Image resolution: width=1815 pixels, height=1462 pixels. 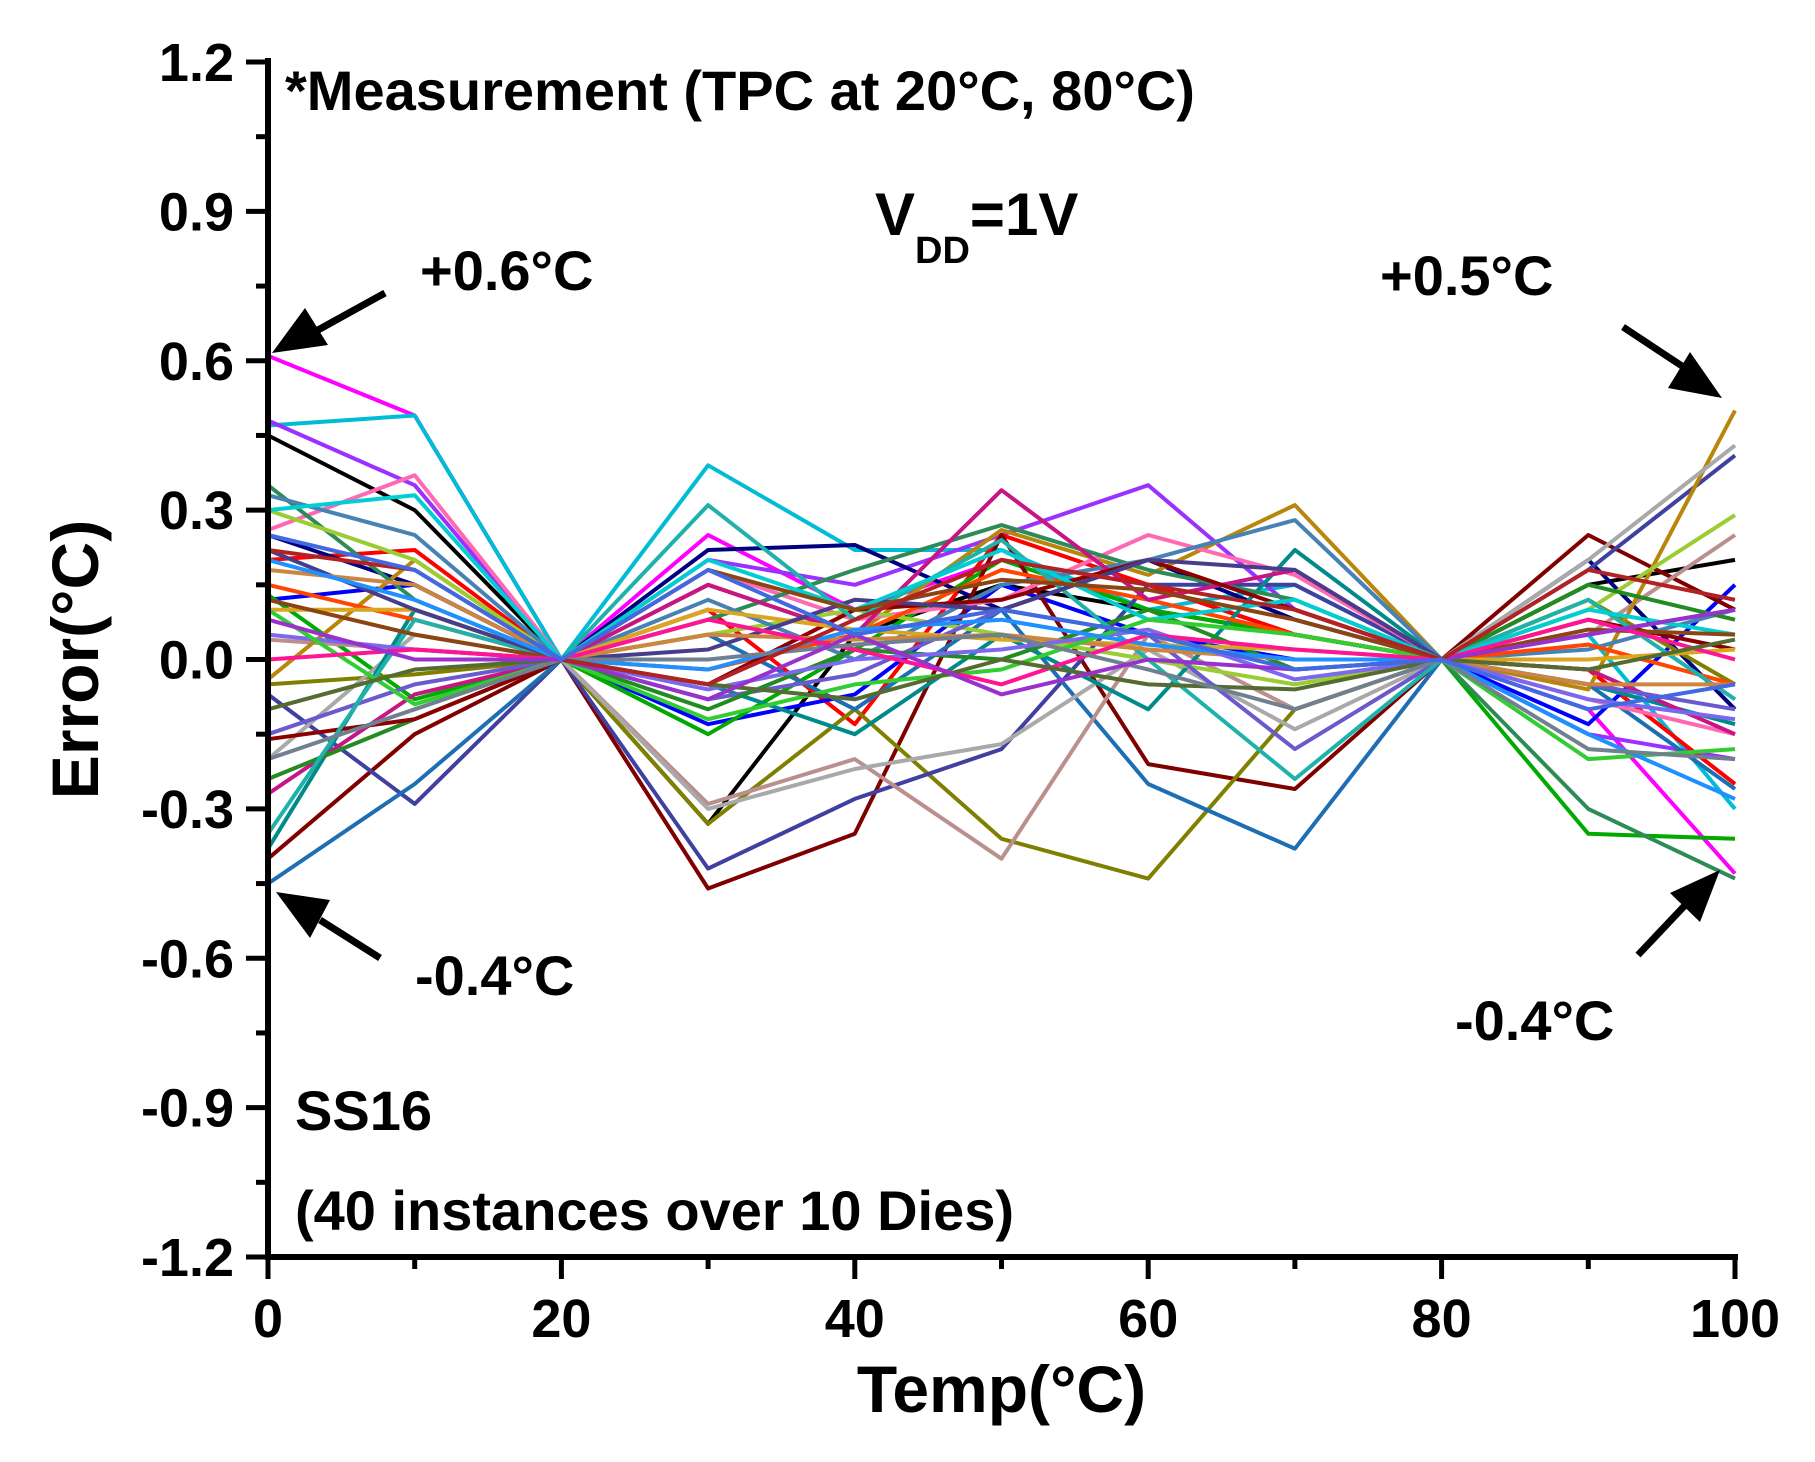 I want to click on x-tick-label: 0, so click(x=268, y=1319).